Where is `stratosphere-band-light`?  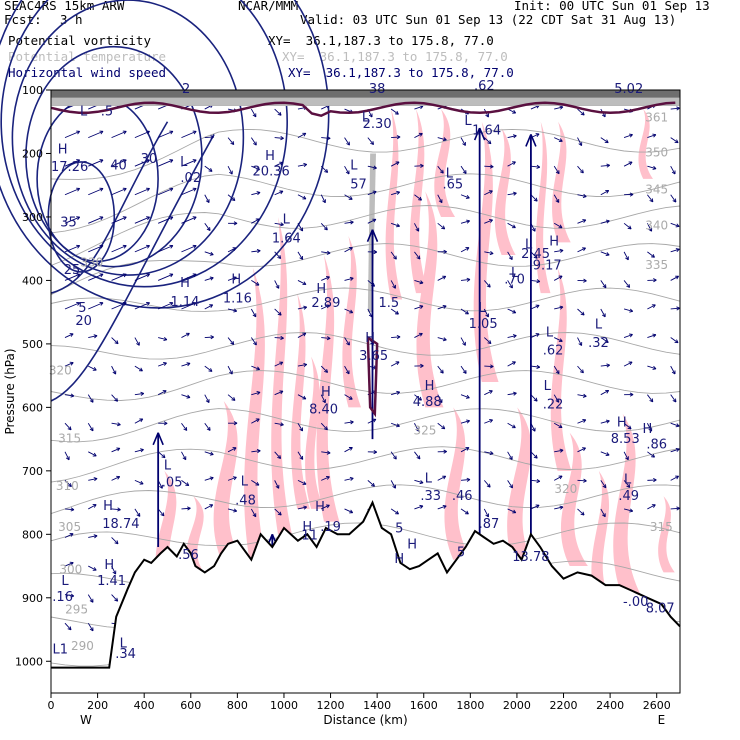 stratosphere-band-light is located at coordinates (365, 101).